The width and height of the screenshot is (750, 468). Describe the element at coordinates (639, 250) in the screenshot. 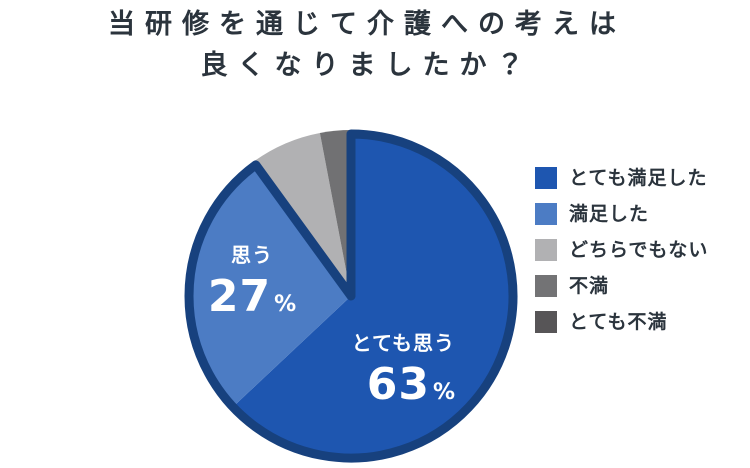

I see `legend-label: どちらでもない` at that location.